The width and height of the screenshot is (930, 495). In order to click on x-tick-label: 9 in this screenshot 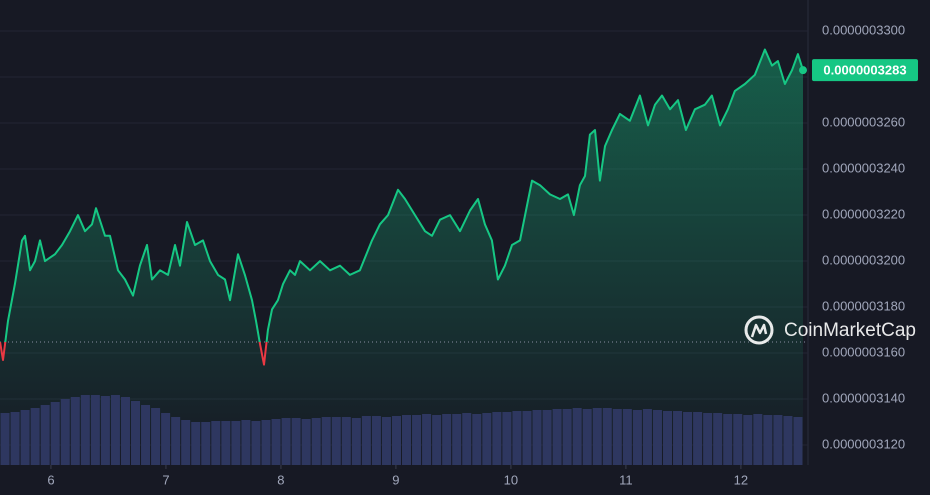, I will do `click(395, 479)`.